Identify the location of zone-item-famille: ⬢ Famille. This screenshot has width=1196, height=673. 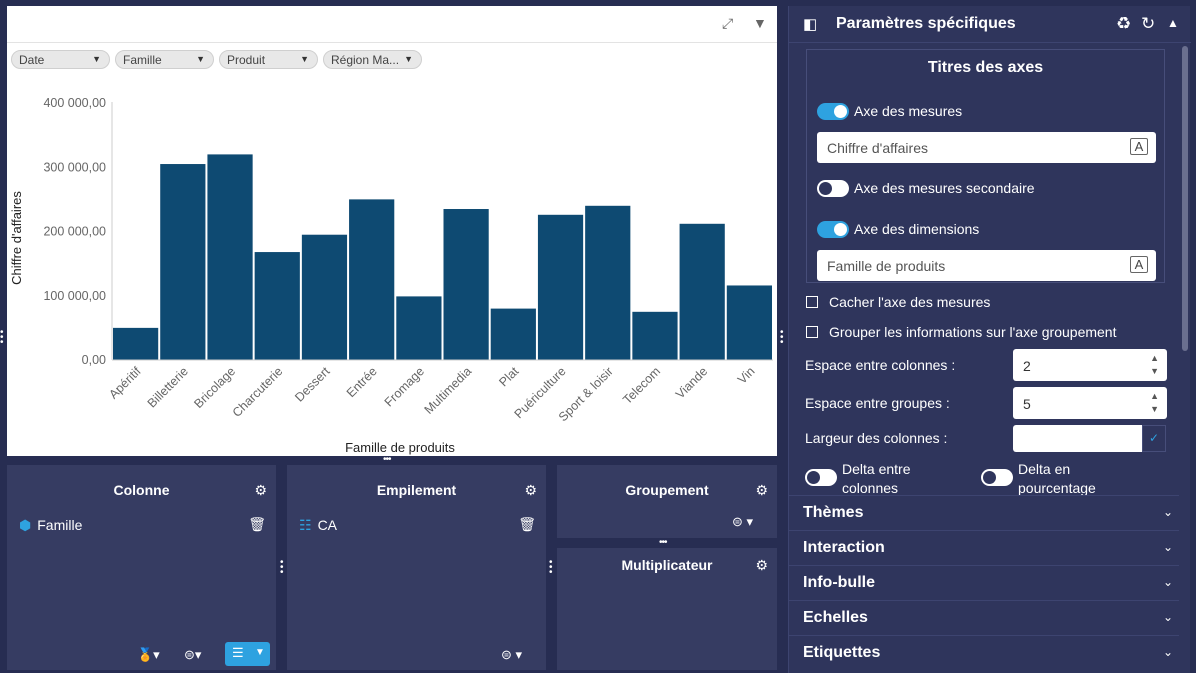
(50, 525).